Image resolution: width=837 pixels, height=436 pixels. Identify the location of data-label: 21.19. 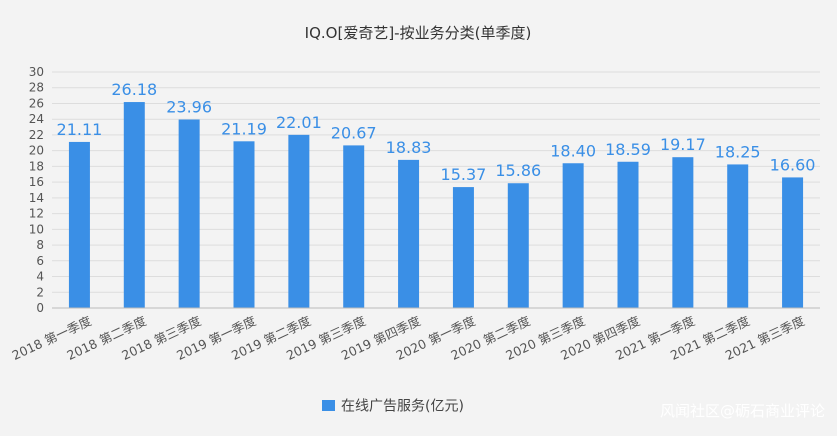
(244, 128).